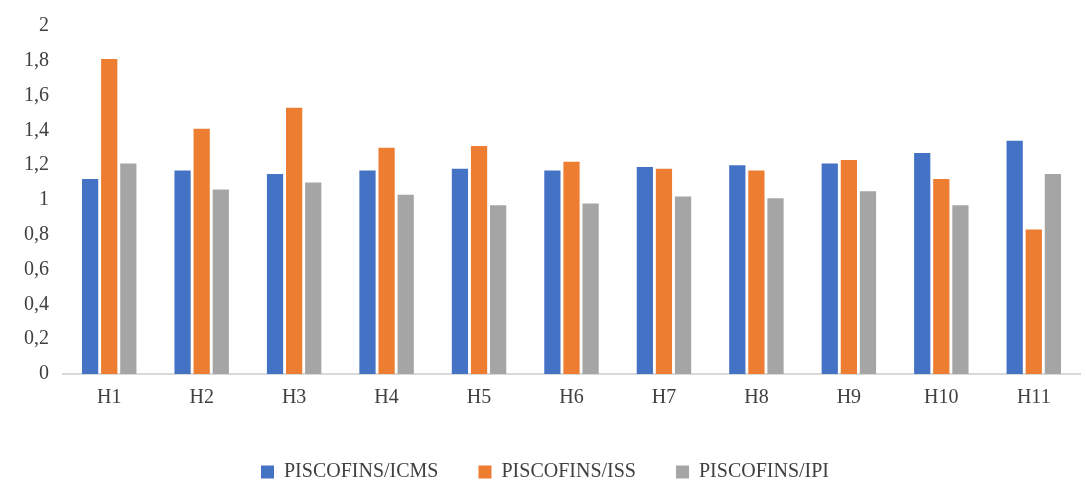 Image resolution: width=1086 pixels, height=496 pixels. I want to click on x-tick-label: H1, so click(109, 396).